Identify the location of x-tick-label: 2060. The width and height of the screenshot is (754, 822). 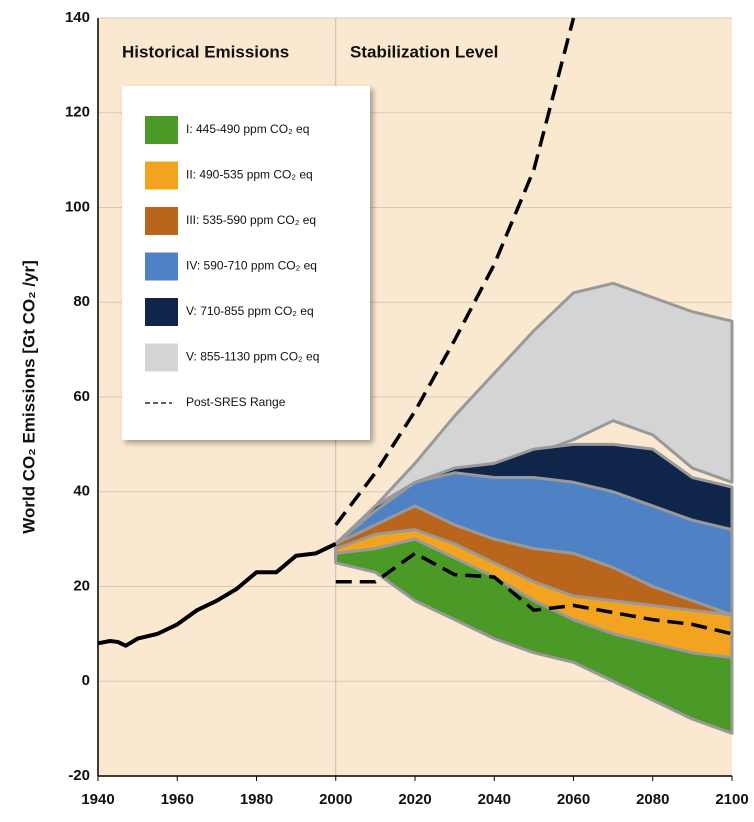
(573, 799).